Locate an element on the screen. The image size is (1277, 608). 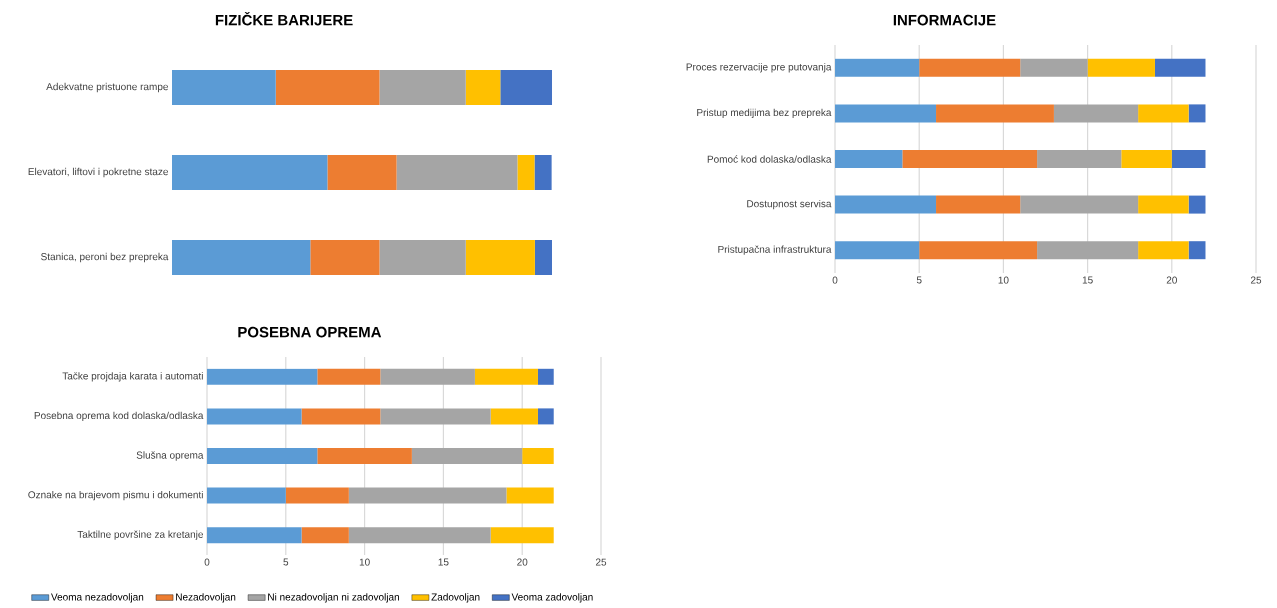
legend-label: Zadovoljan is located at coordinates (455, 598).